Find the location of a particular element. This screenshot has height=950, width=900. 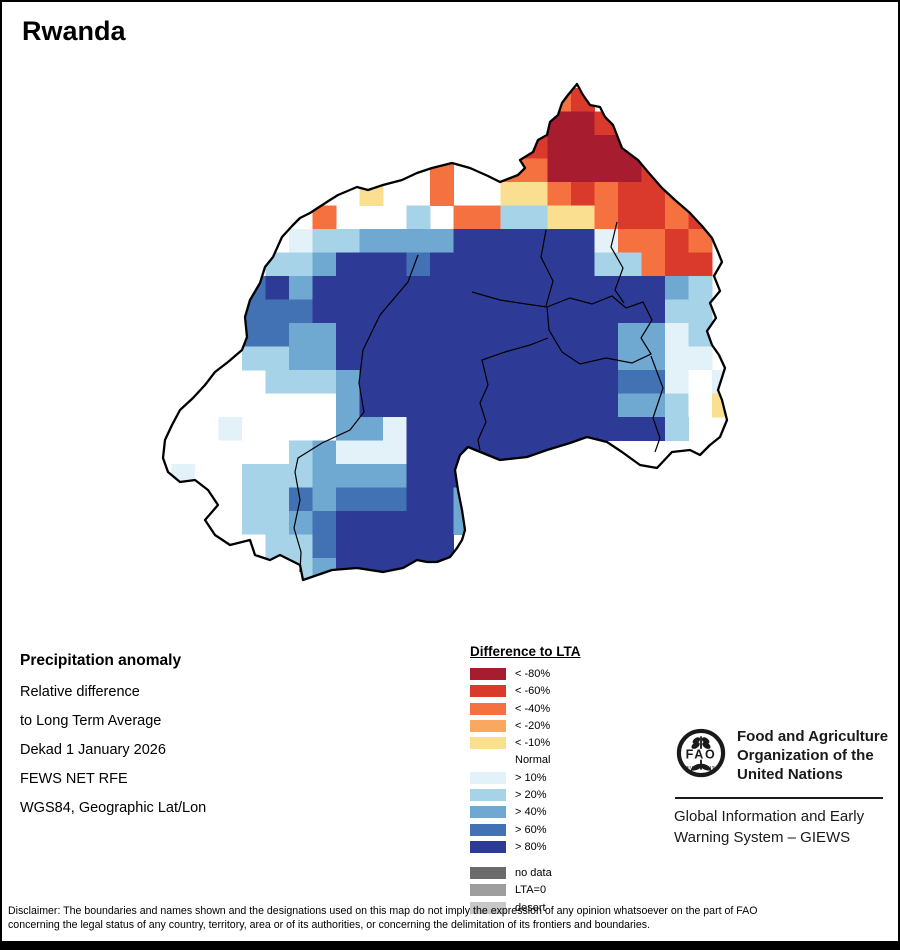

legend-label: desert is located at coordinates (530, 907).